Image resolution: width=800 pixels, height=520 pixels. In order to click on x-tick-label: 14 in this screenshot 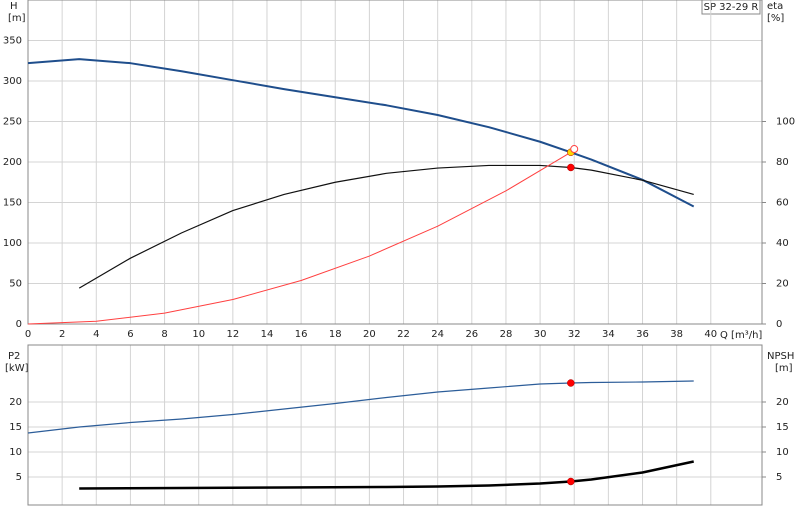, I will do `click(267, 334)`.